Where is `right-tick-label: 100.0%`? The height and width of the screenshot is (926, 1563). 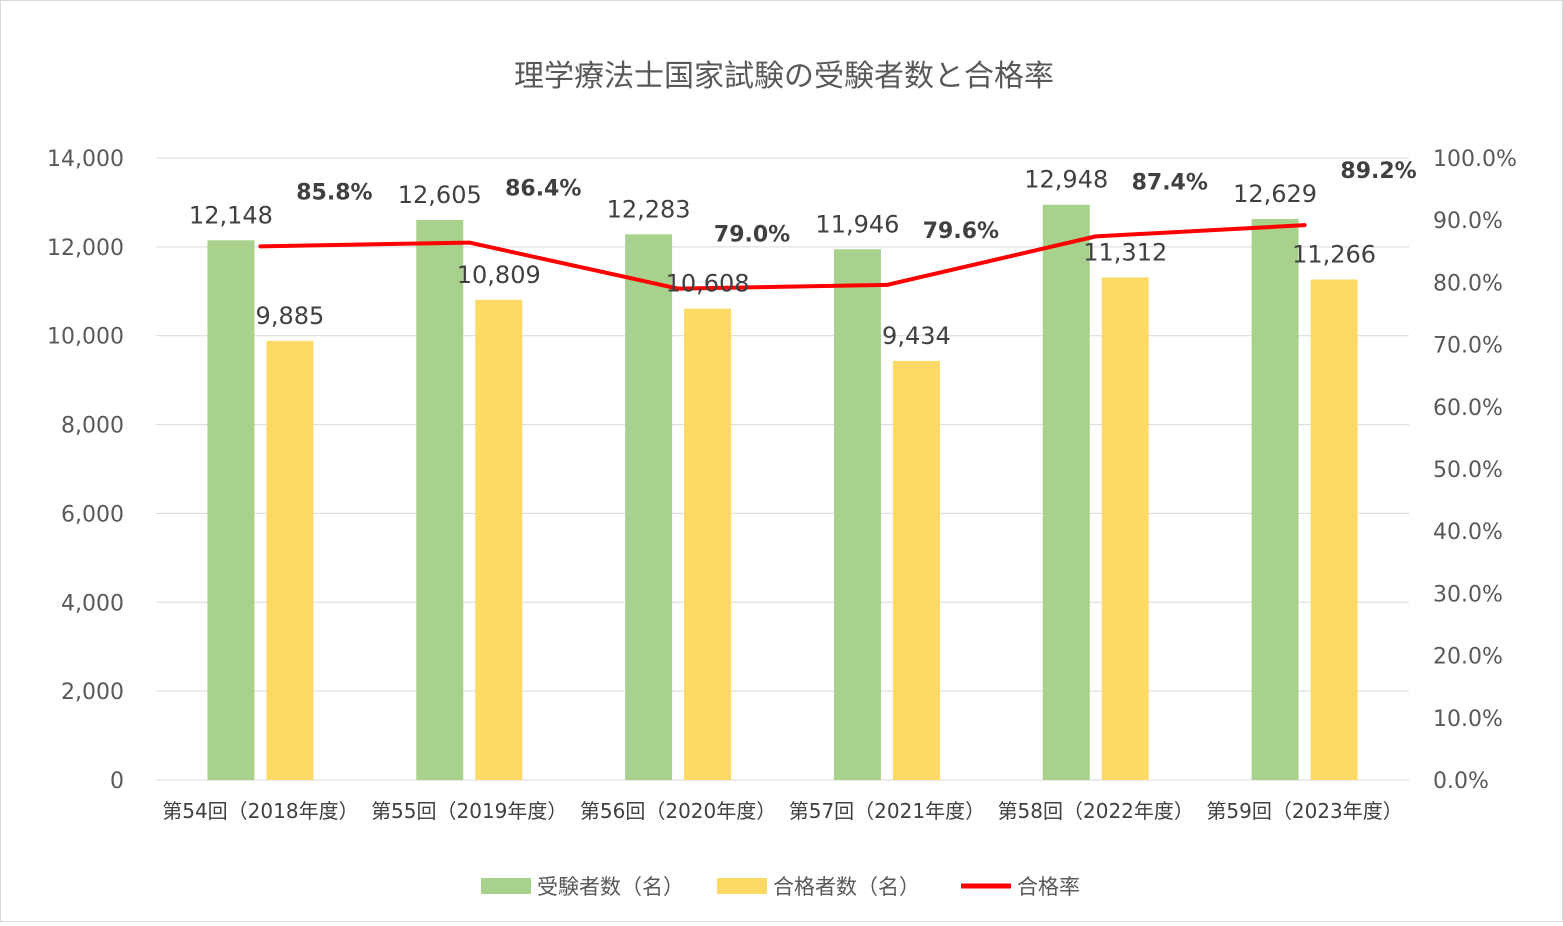
right-tick-label: 100.0% is located at coordinates (1475, 159).